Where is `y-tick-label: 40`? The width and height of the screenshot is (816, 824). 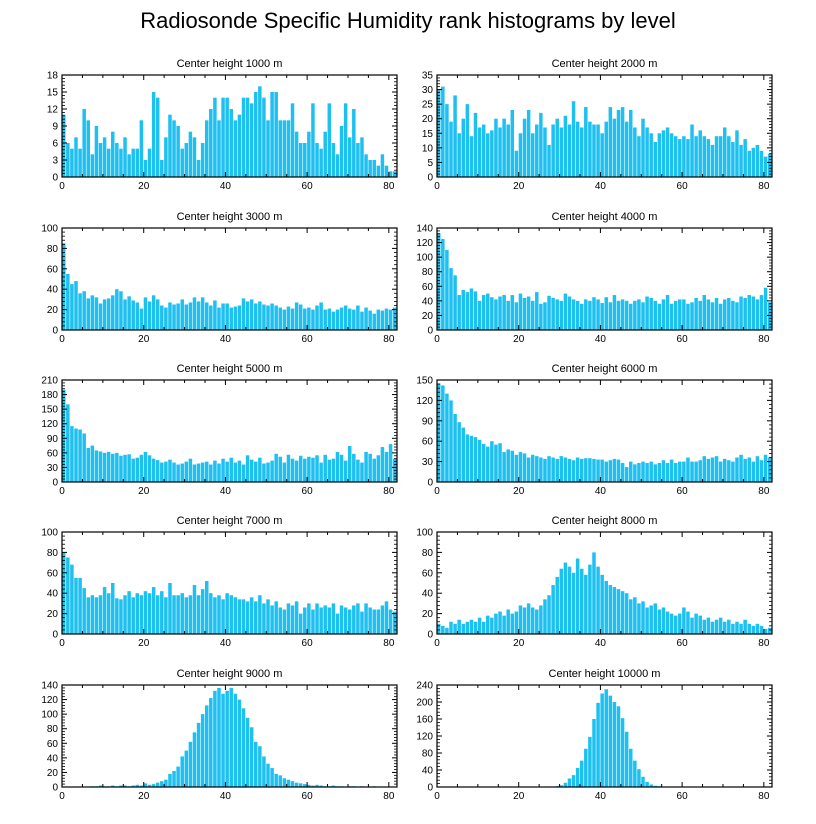
y-tick-label: 40 is located at coordinates (53, 758).